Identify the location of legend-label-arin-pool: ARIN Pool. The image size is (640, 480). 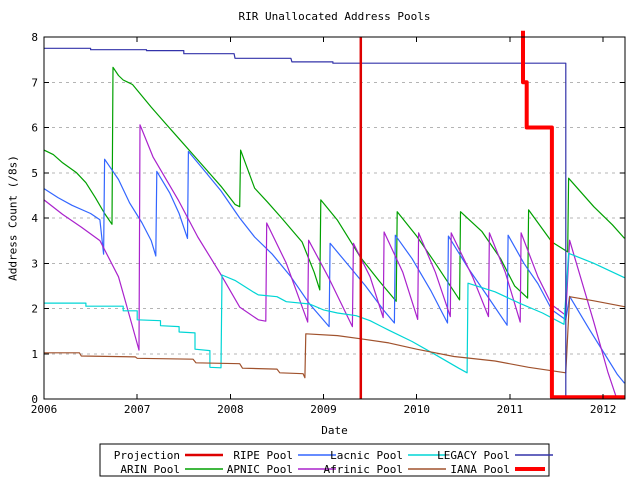
(150, 469).